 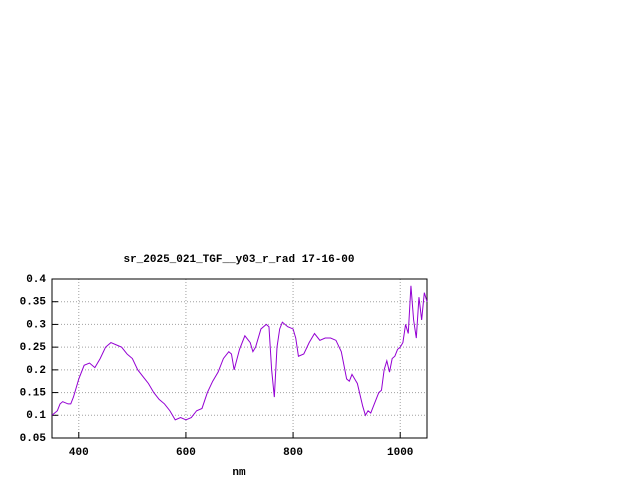 What do you see at coordinates (186, 453) in the screenshot?
I see `x-tick-label: 600` at bounding box center [186, 453].